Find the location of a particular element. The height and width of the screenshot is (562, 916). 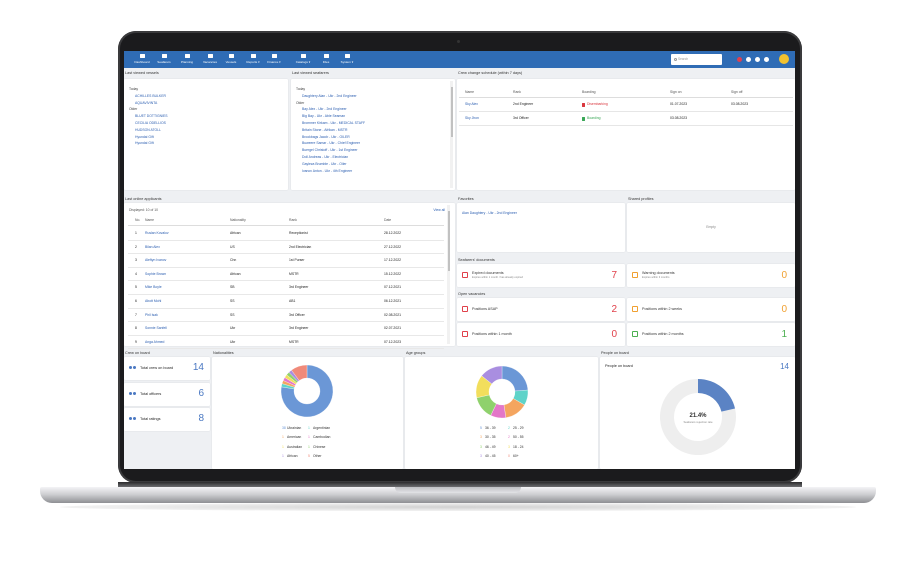

list-link: BLUET DOTTIGNIES is located at coordinates (151, 116).